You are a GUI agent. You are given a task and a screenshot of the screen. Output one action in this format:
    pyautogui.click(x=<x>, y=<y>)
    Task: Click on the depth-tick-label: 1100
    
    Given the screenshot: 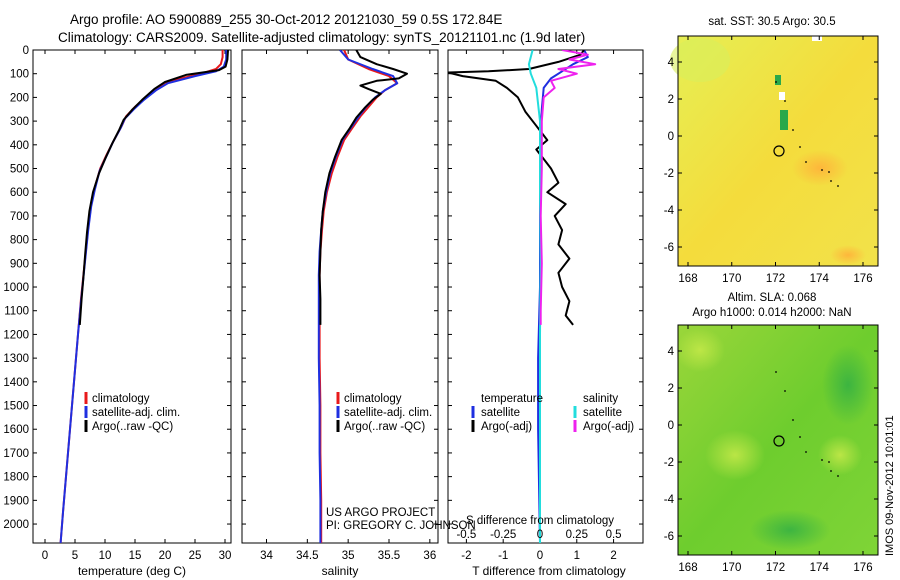 What is the action you would take?
    pyautogui.click(x=16, y=312)
    